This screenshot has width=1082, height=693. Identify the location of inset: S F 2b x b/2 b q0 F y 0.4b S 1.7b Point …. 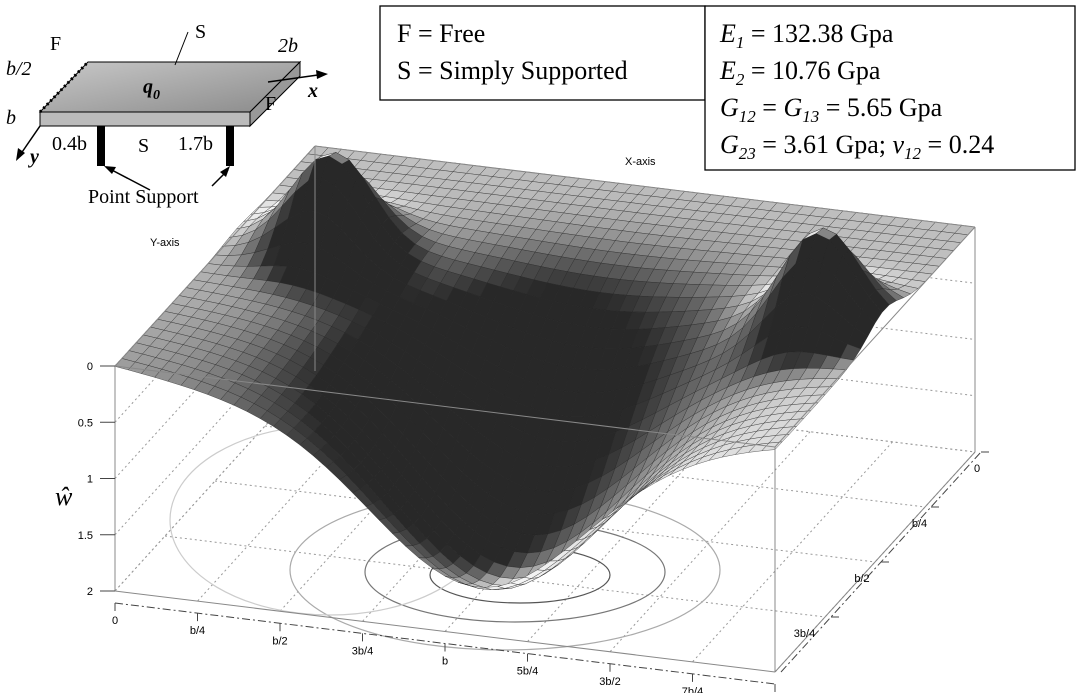
(167, 114).